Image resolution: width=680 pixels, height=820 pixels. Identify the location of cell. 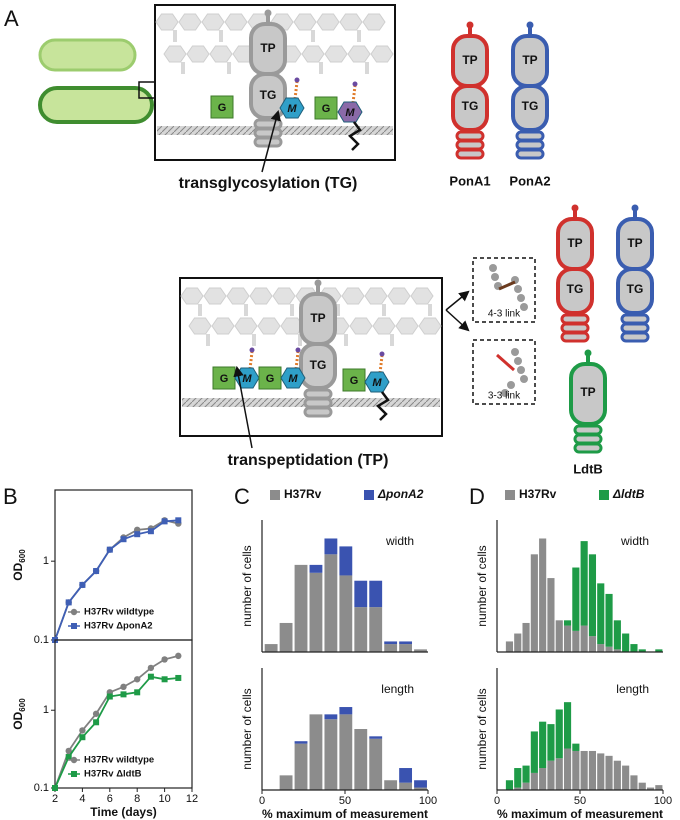
(87, 55).